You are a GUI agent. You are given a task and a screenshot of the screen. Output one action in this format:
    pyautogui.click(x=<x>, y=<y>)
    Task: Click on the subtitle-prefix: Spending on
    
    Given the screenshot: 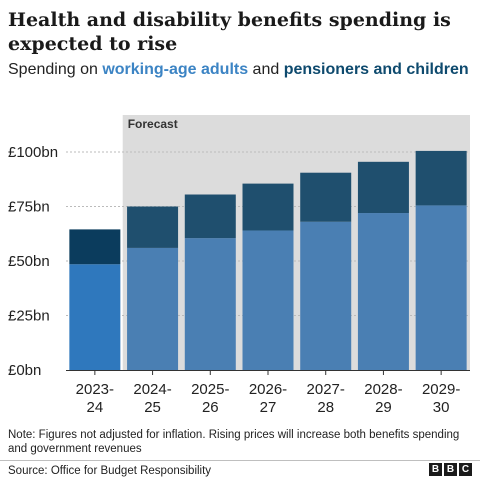 What is the action you would take?
    pyautogui.click(x=55, y=69)
    